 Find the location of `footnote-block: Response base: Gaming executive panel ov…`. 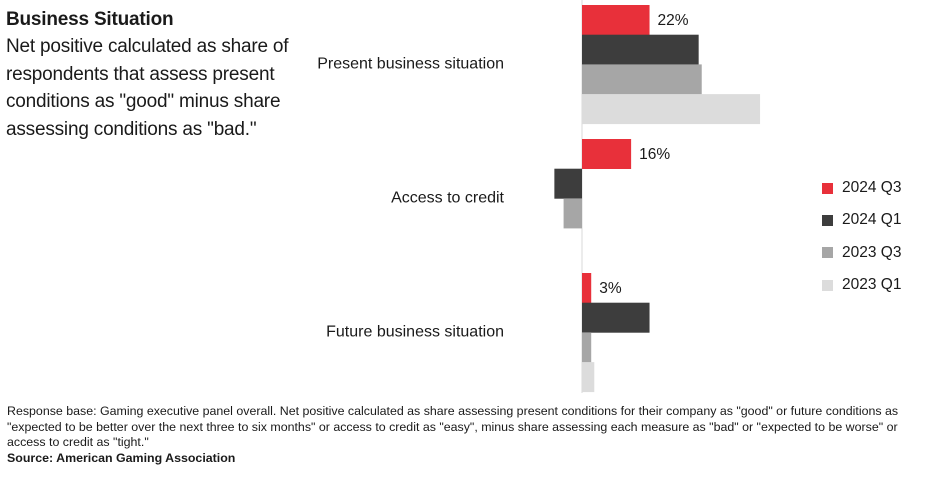

footnote-block: Response base: Gaming executive panel ov… is located at coordinates (464, 435).